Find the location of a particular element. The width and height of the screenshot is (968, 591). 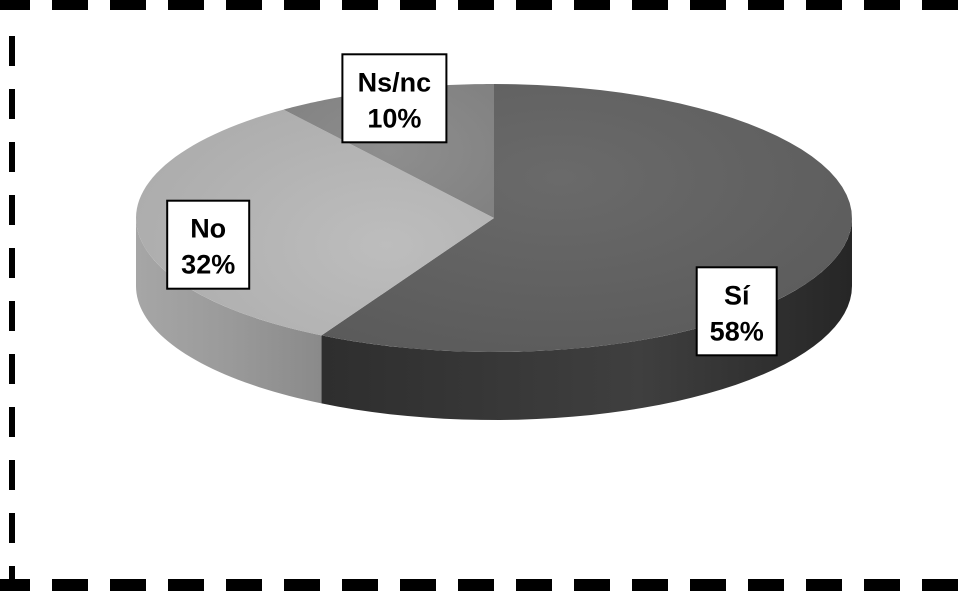

data-label-s: Sí 58% is located at coordinates (736, 311).